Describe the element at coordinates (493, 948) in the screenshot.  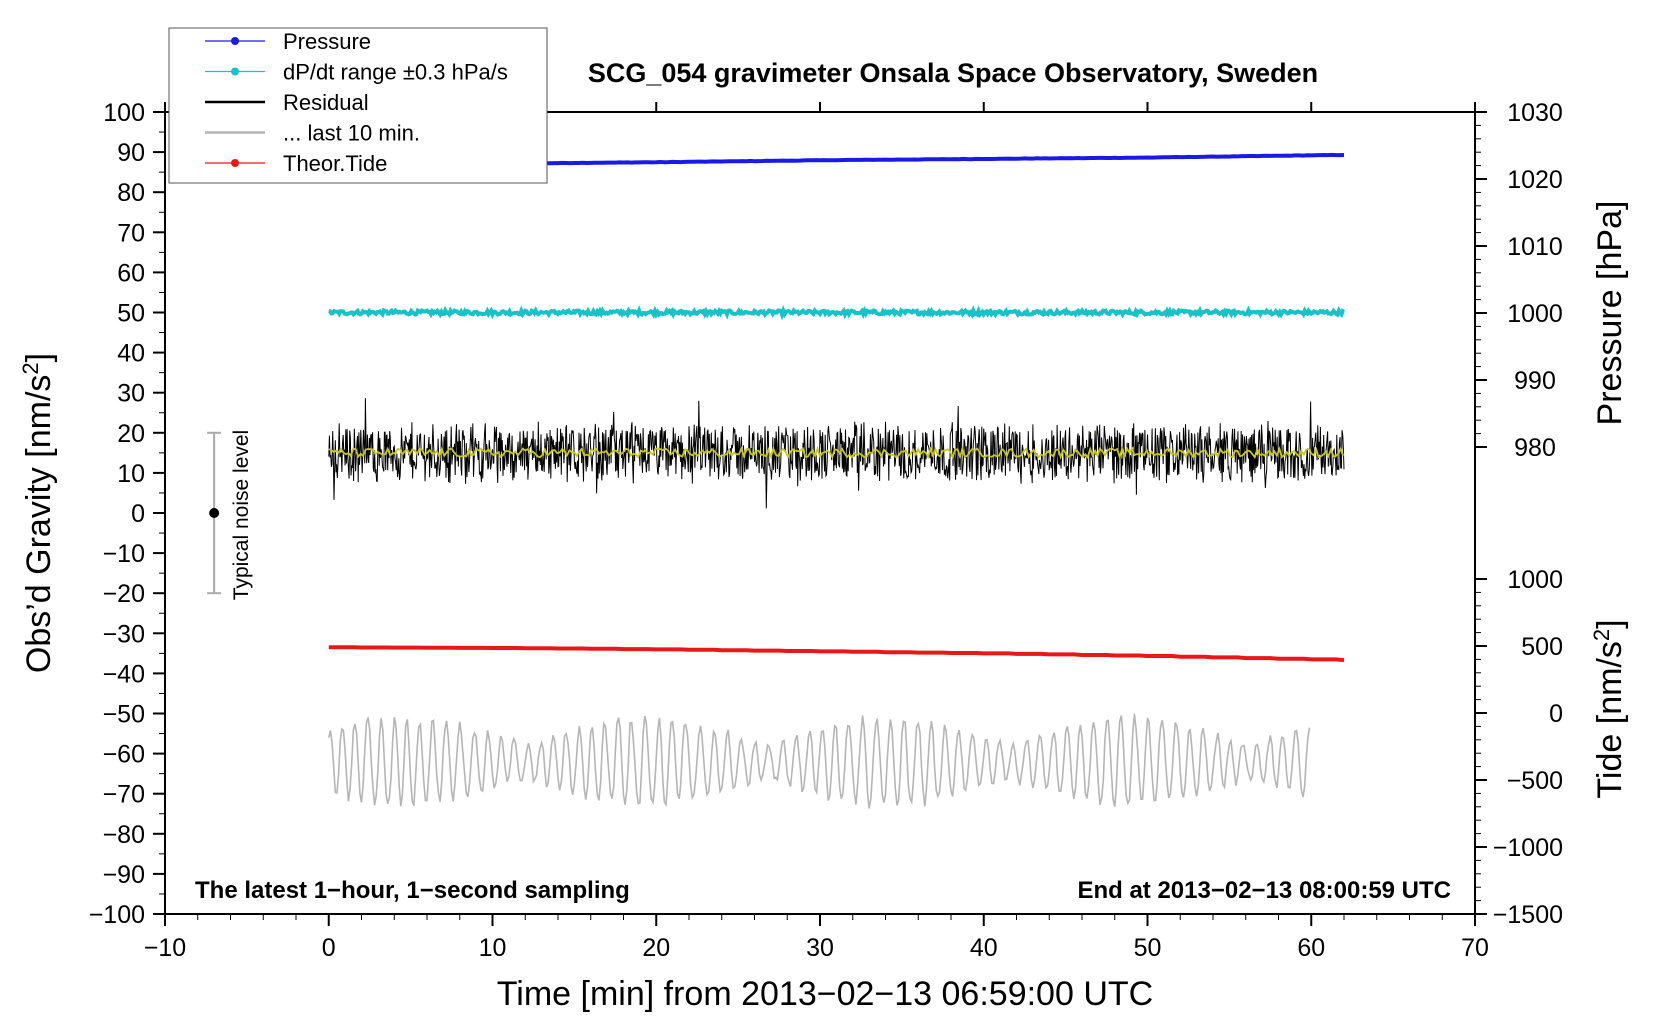
I see `x-tick-label: 10` at that location.